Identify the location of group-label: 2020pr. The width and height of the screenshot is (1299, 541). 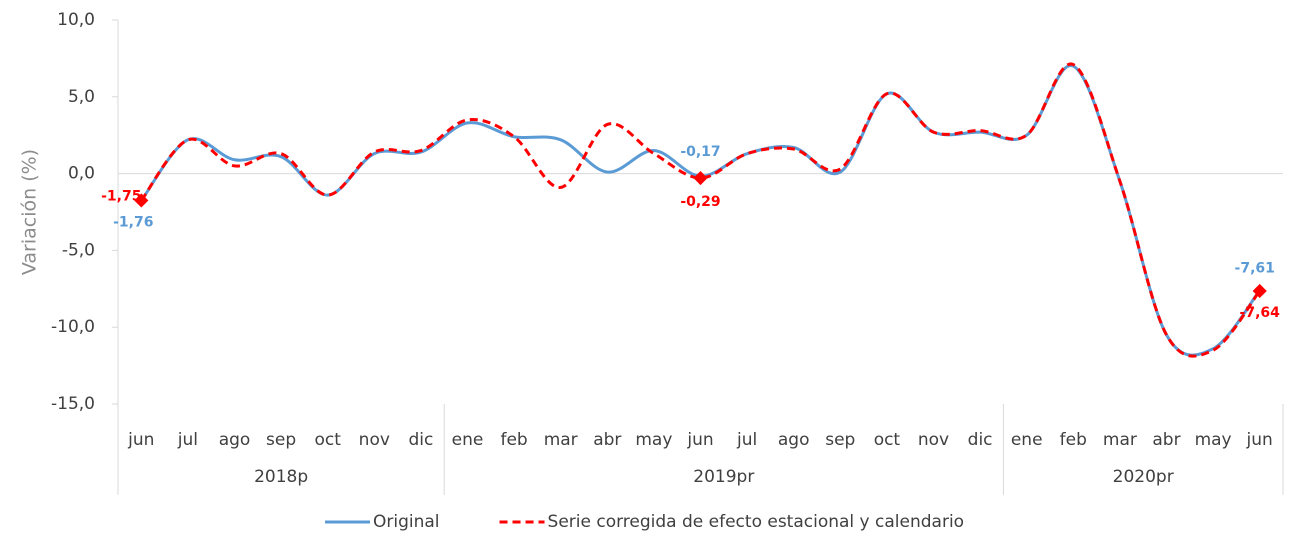
(1143, 477).